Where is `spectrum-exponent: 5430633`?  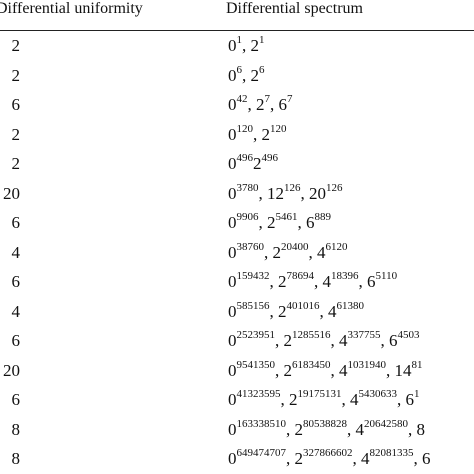
spectrum-exponent: 5430633 is located at coordinates (378, 394).